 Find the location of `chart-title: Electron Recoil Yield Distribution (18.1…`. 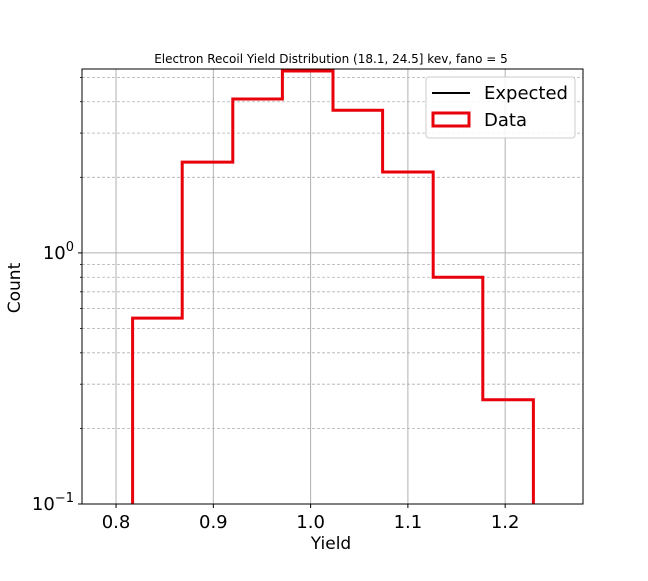

chart-title: Electron Recoil Yield Distribution (18.1… is located at coordinates (331, 59).